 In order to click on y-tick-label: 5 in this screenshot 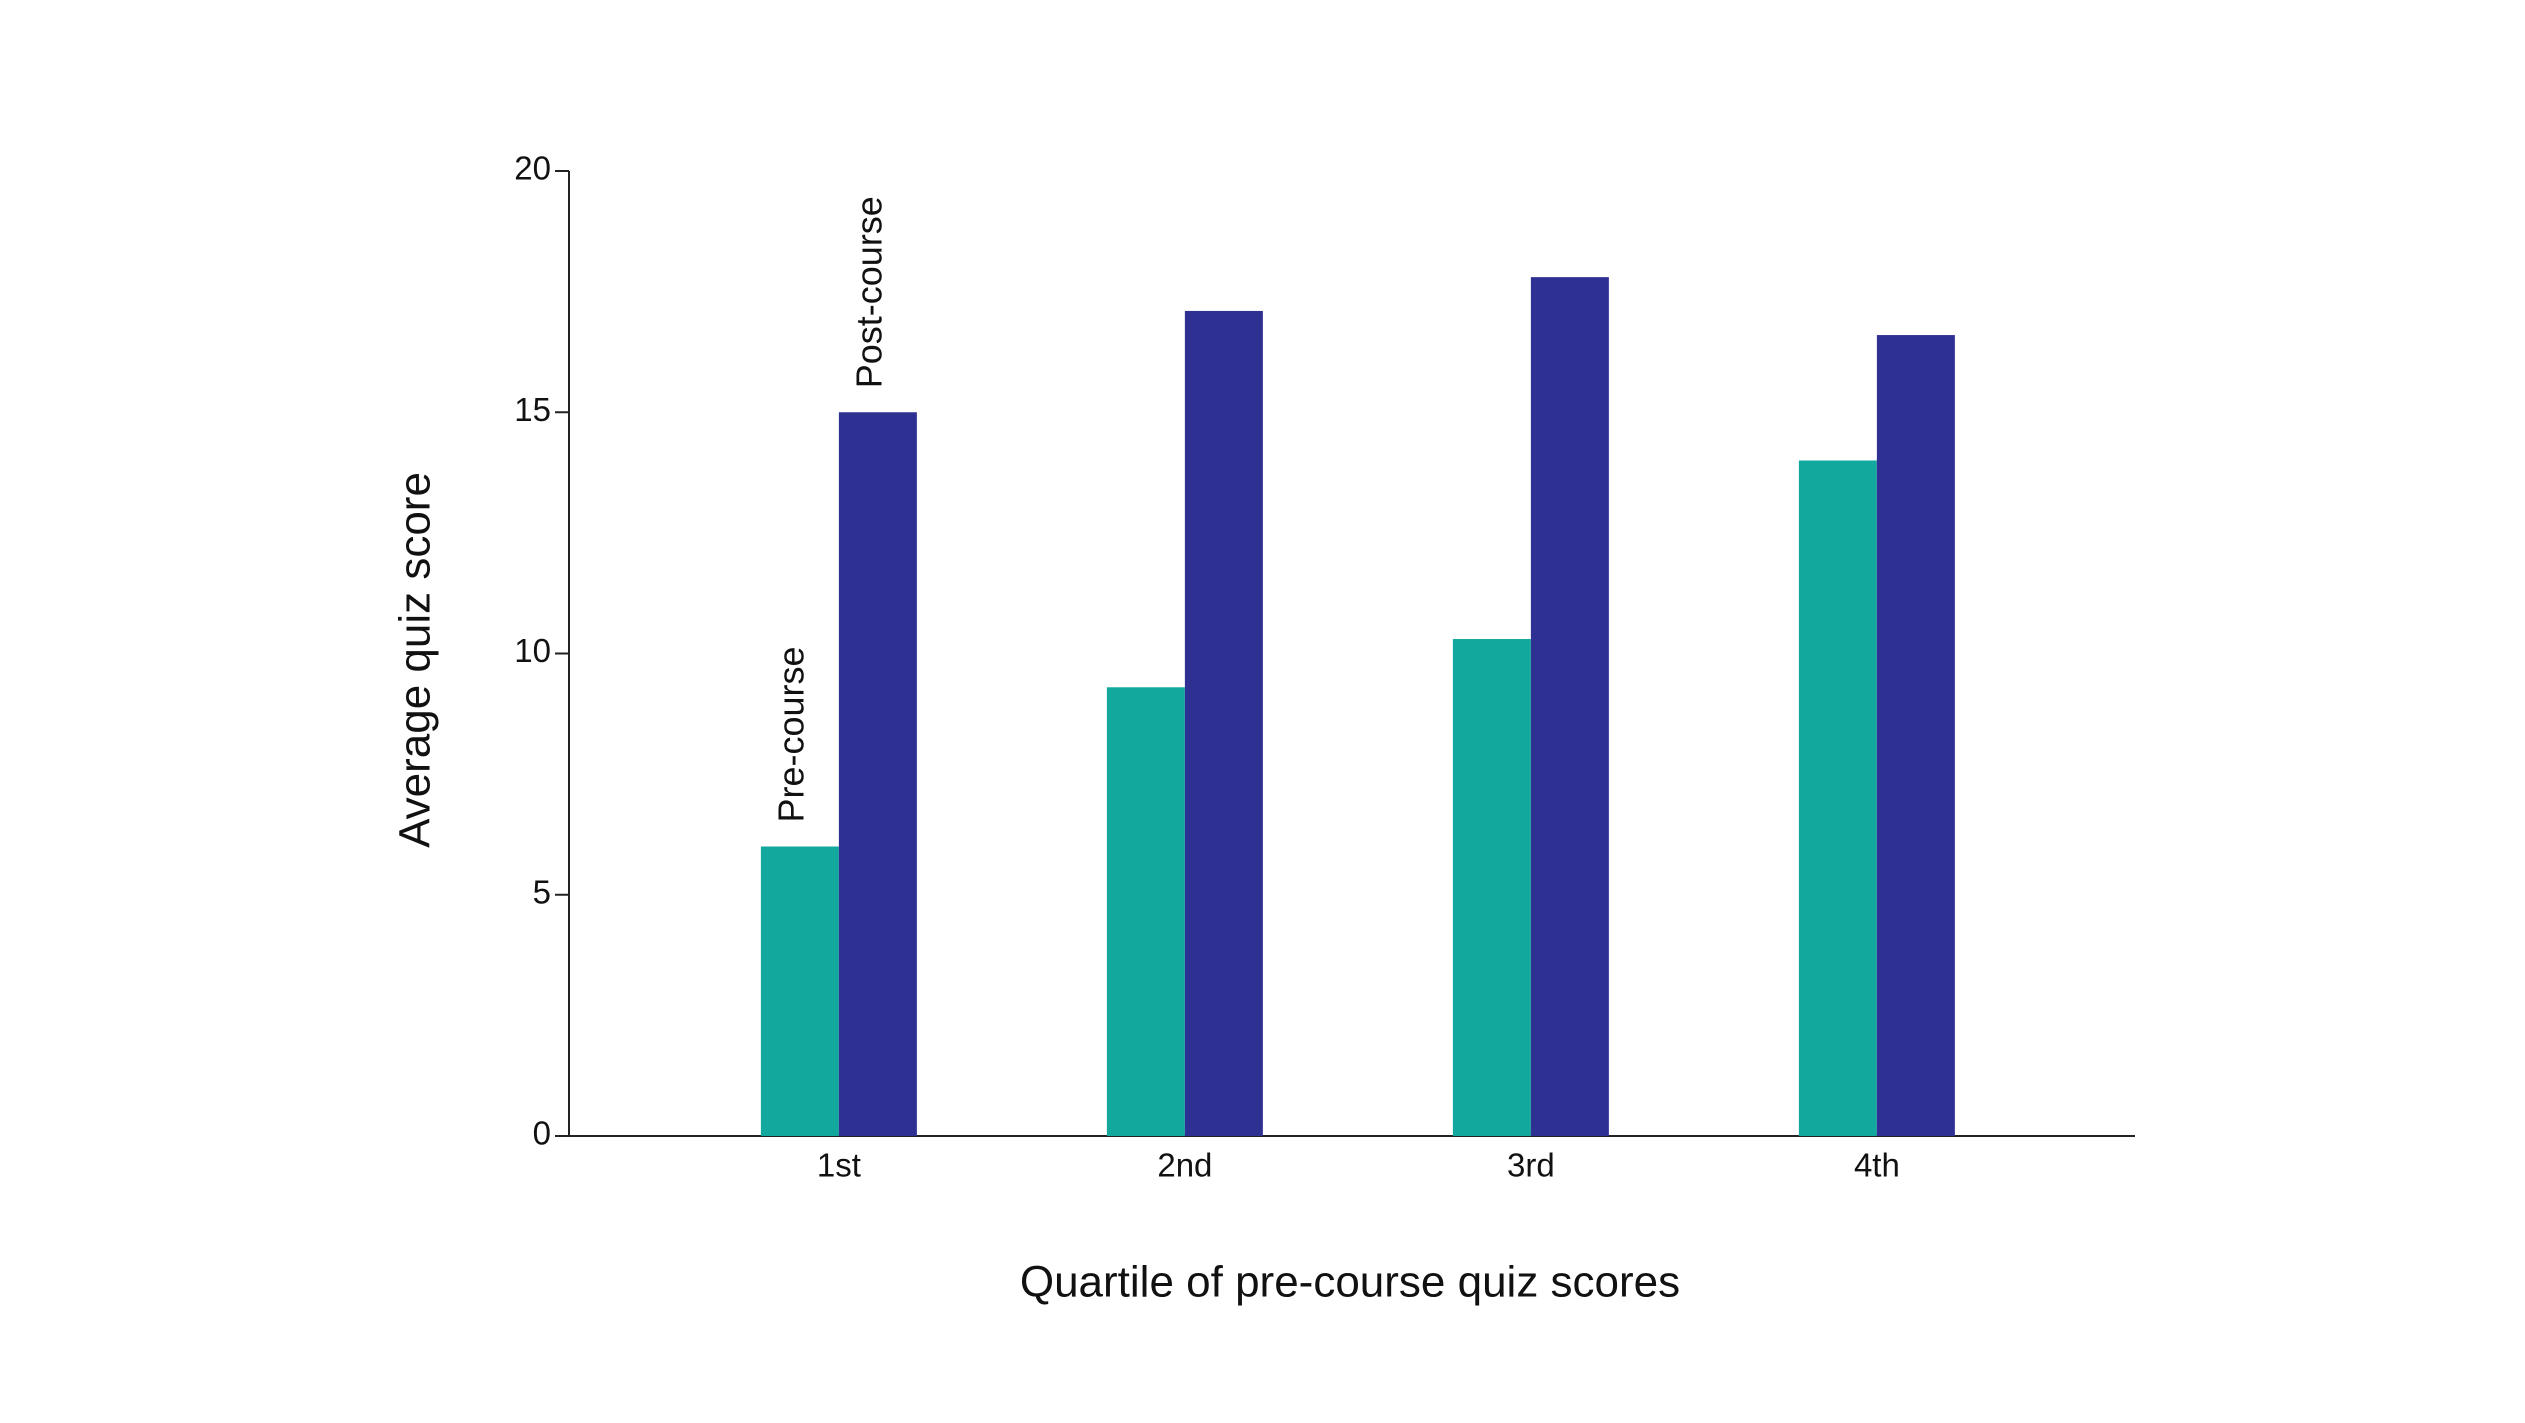, I will do `click(542, 891)`.